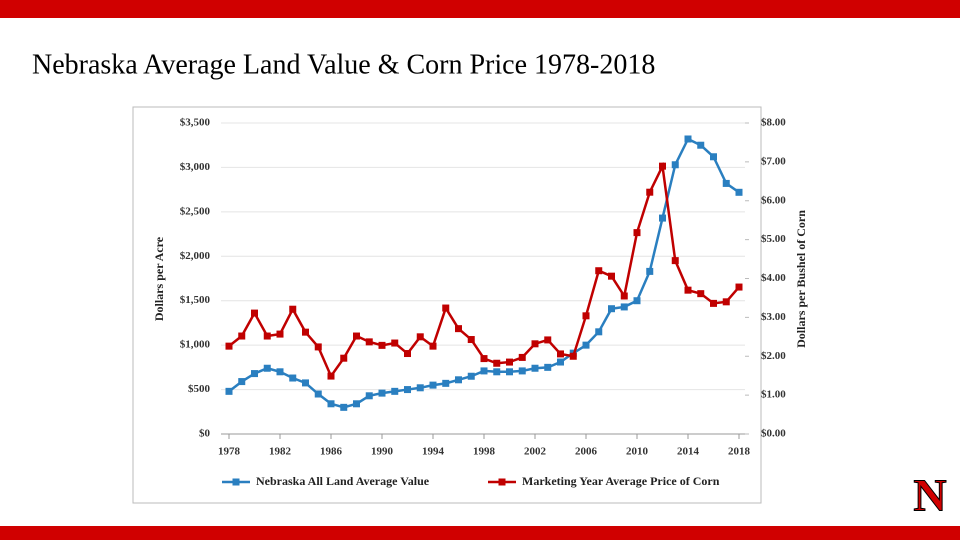 Image resolution: width=960 pixels, height=545 pixels. What do you see at coordinates (773, 317) in the screenshot?
I see `y2-tick-label: $3.00` at bounding box center [773, 317].